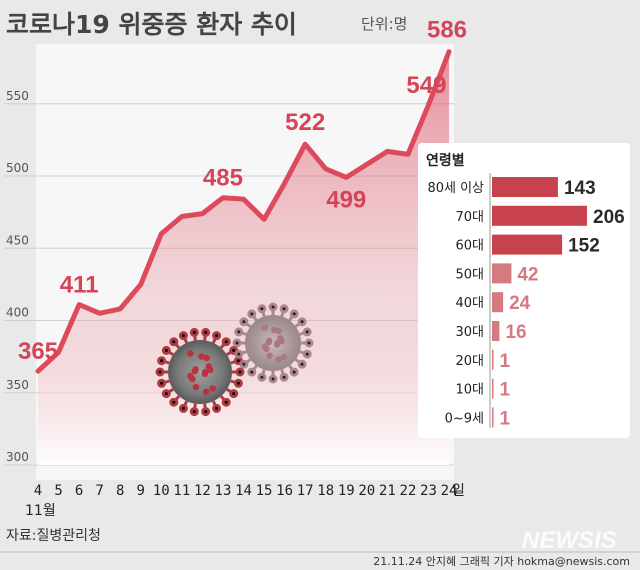  What do you see at coordinates (200, 372) in the screenshot?
I see `virus-icon-left` at bounding box center [200, 372].